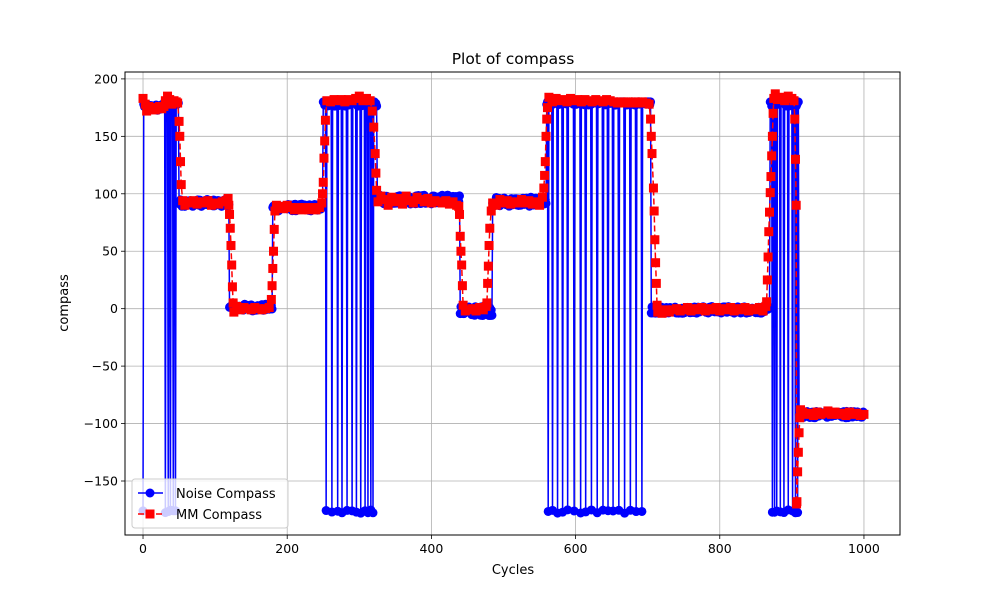  I want to click on legend-marker-noise, so click(150, 493).